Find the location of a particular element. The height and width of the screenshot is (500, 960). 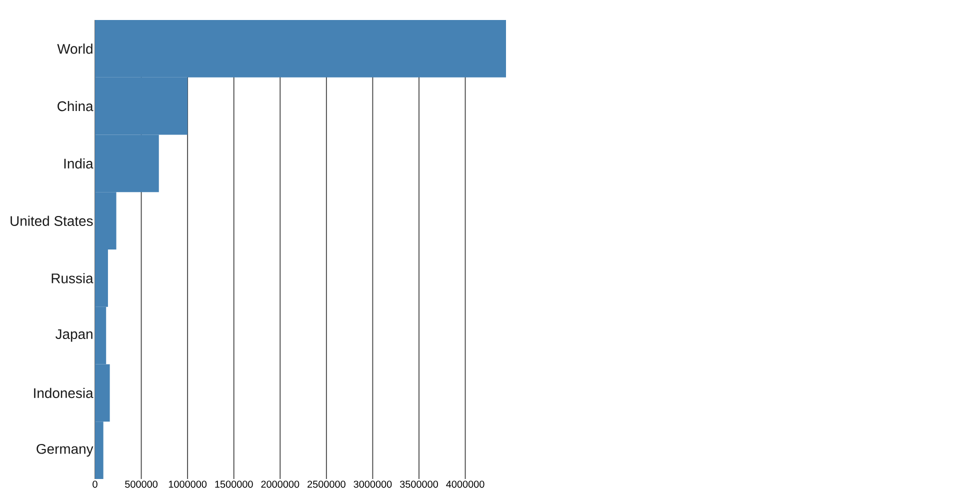

y-tick-label: Russia is located at coordinates (73, 278).